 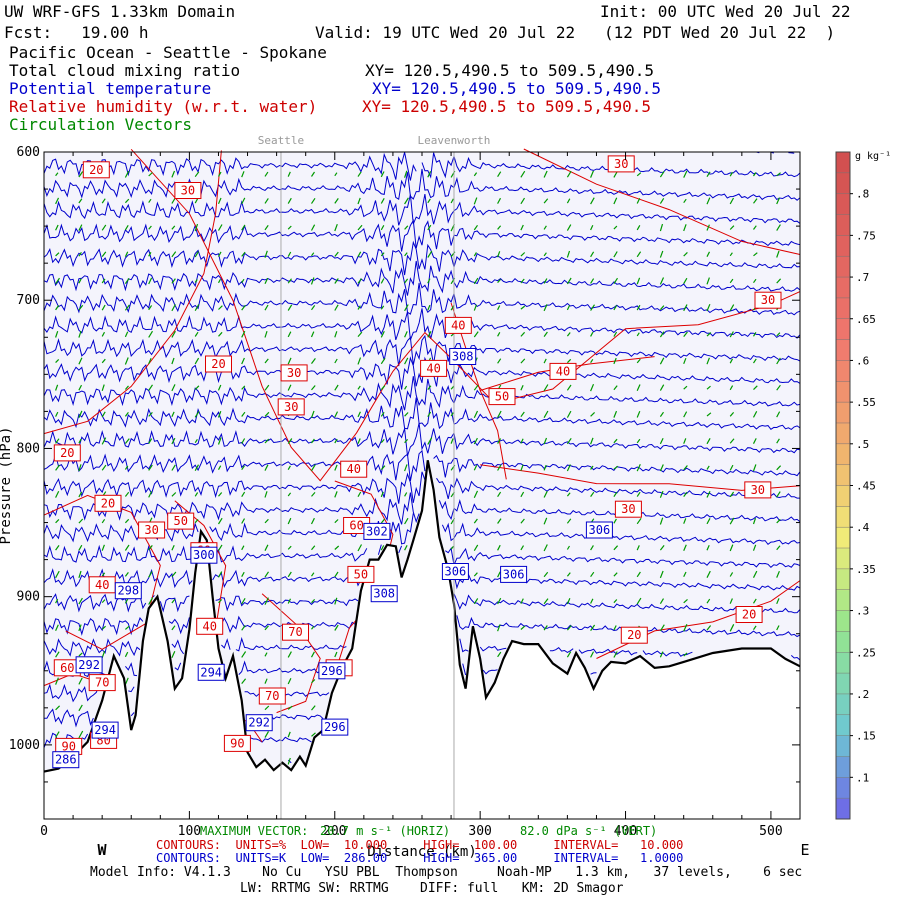 I want to click on theta-contour-label: 292, so click(x=259, y=723).